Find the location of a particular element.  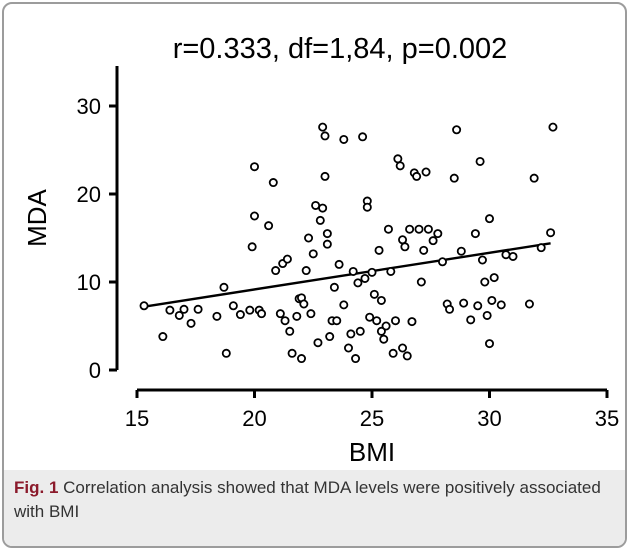

x-tick-label: 35 is located at coordinates (607, 418).